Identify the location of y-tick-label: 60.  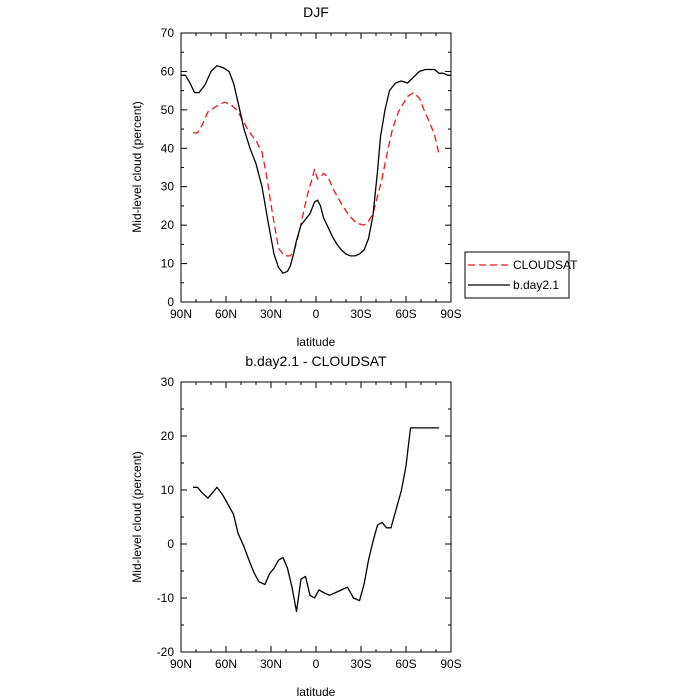
(168, 71).